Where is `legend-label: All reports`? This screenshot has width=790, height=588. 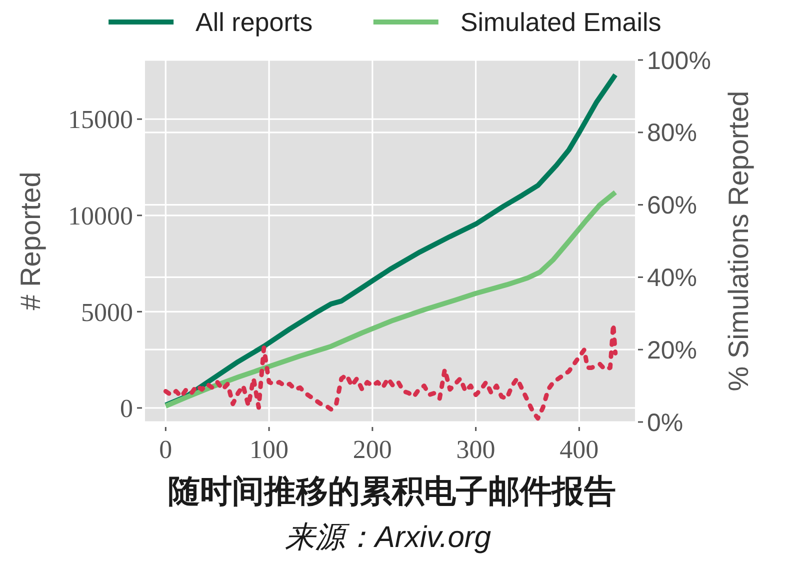
legend-label: All reports is located at coordinates (254, 22).